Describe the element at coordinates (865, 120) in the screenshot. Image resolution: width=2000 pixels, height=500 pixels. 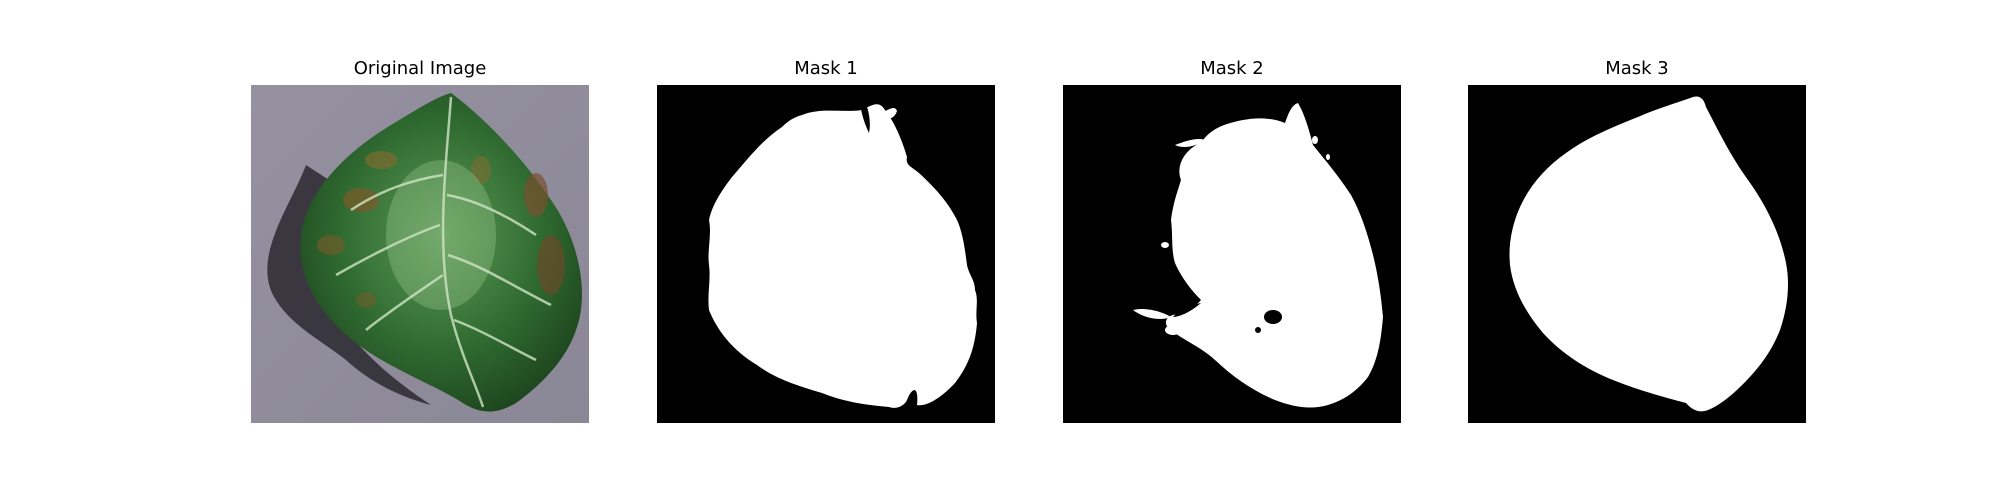
I see `mask-notch` at that location.